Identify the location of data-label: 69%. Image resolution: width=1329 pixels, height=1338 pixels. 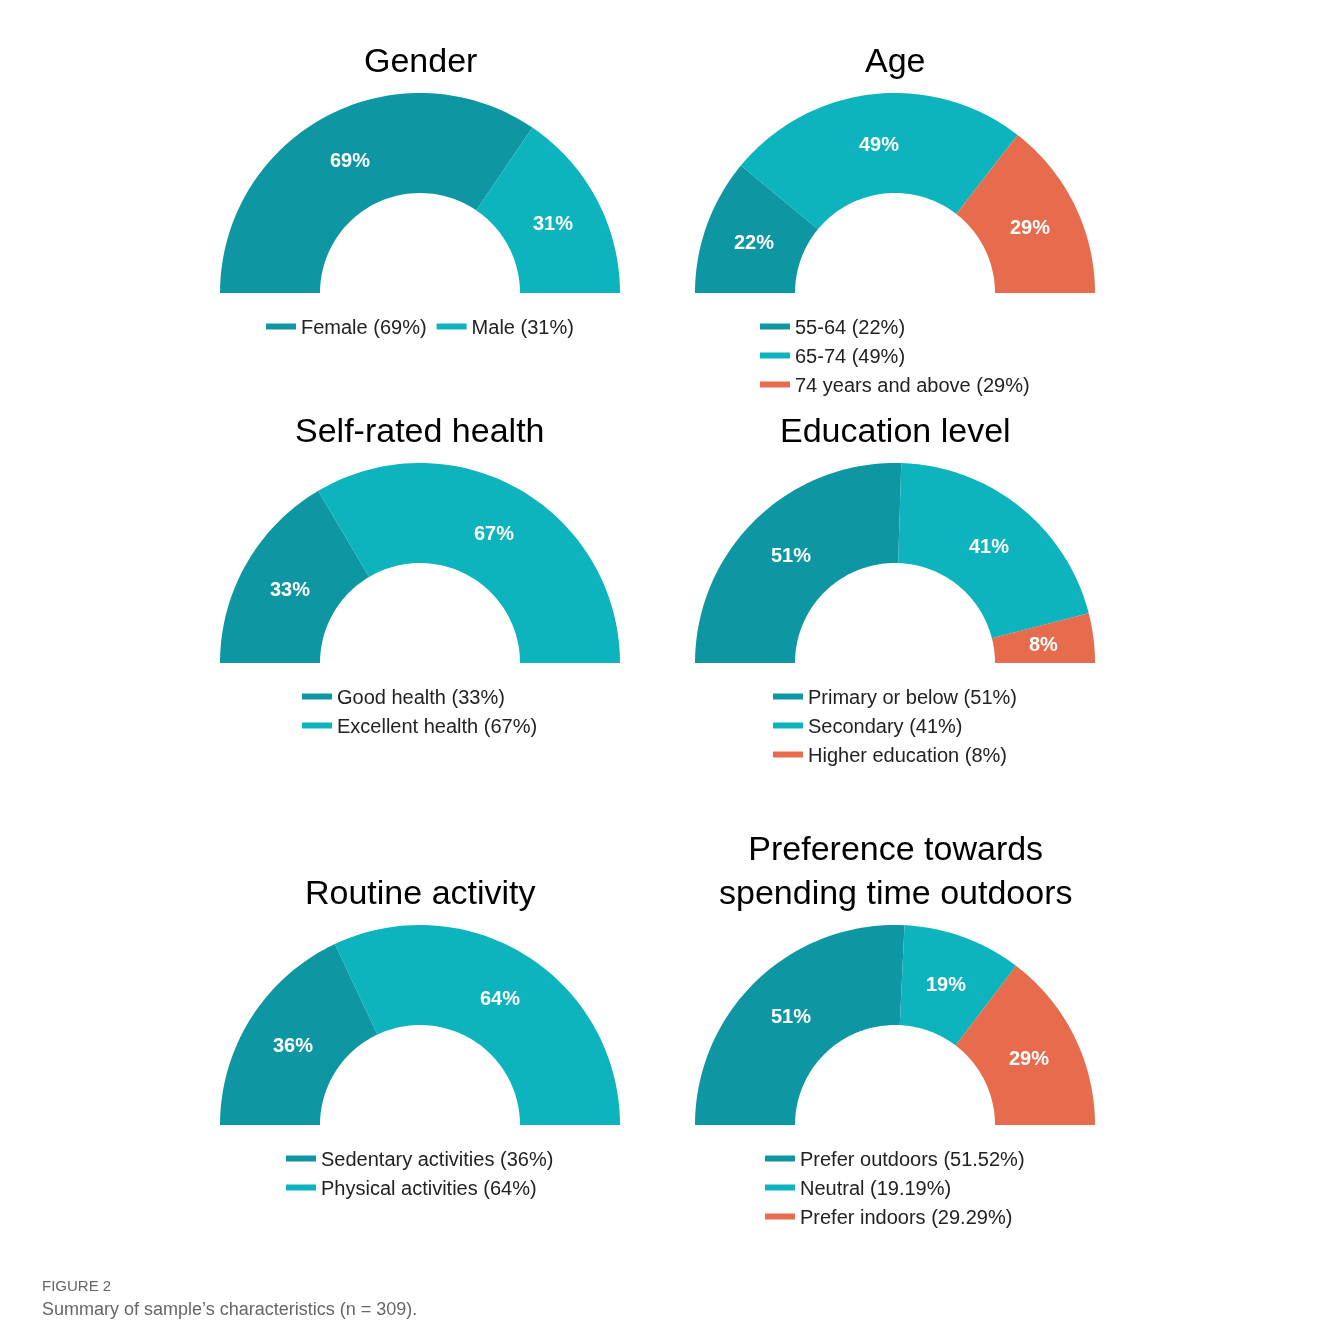
(350, 160).